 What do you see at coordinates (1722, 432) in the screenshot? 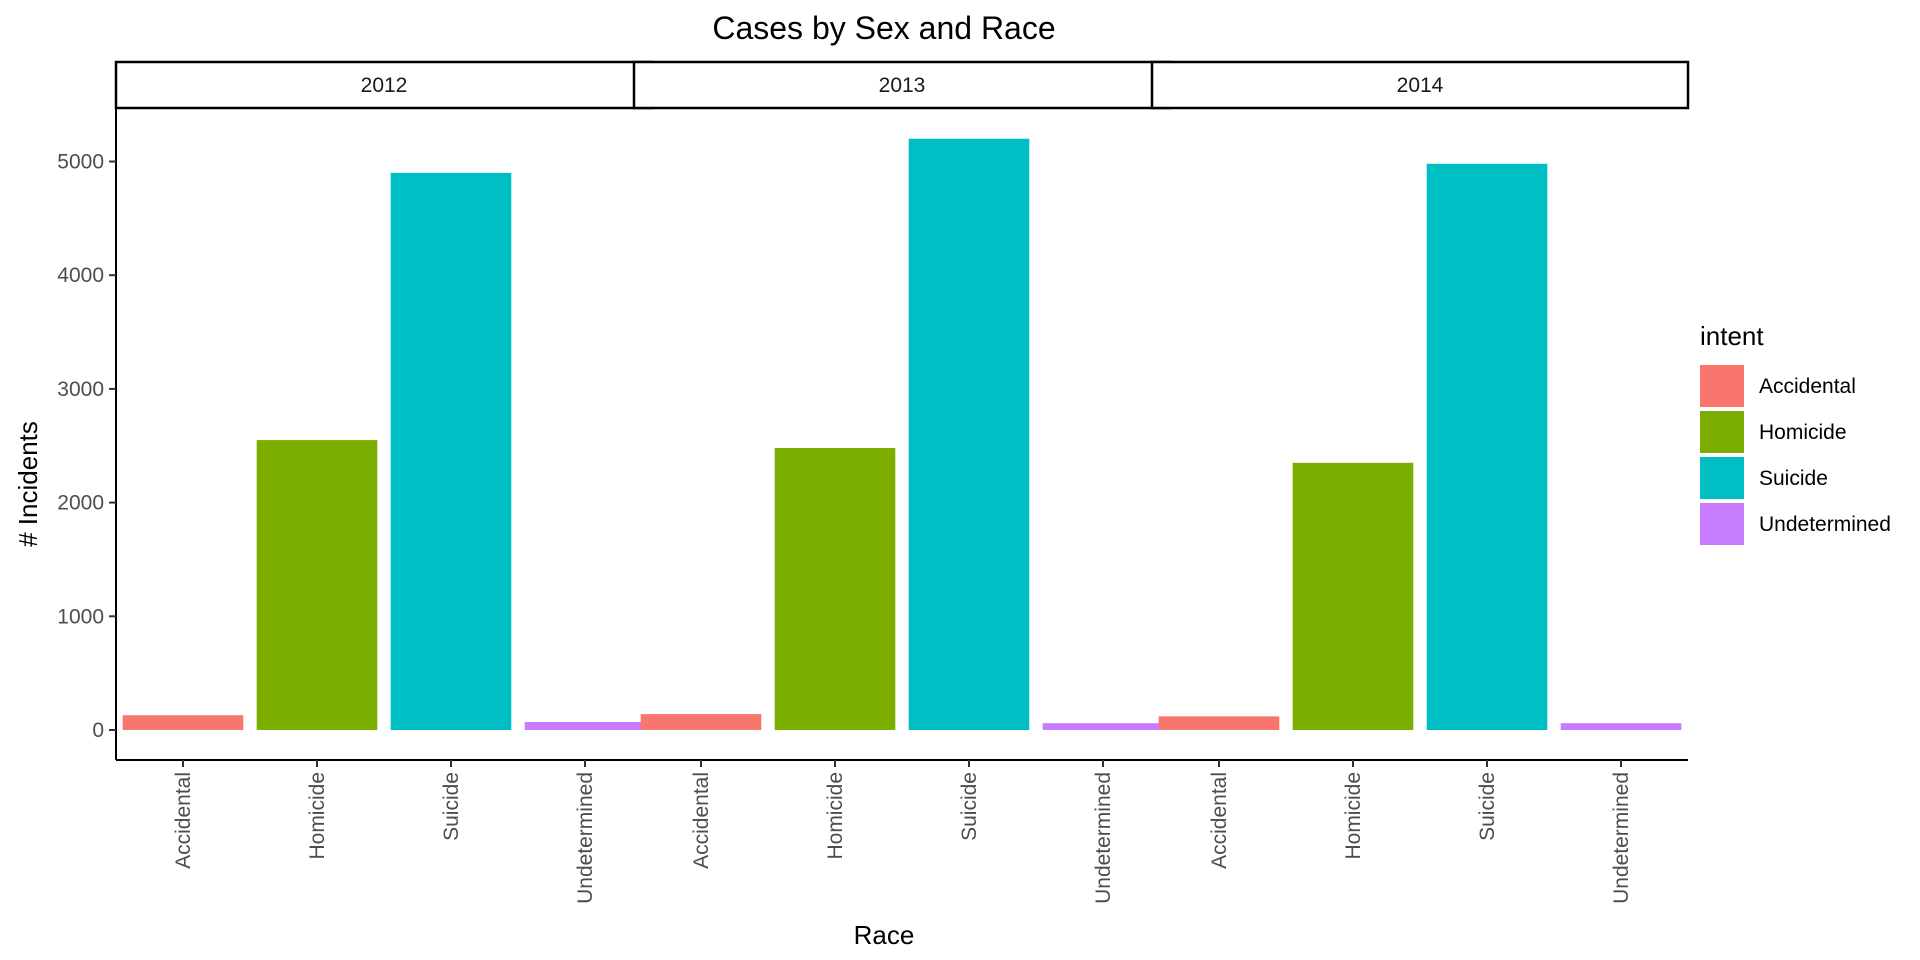
I see `legend-key-homicide` at bounding box center [1722, 432].